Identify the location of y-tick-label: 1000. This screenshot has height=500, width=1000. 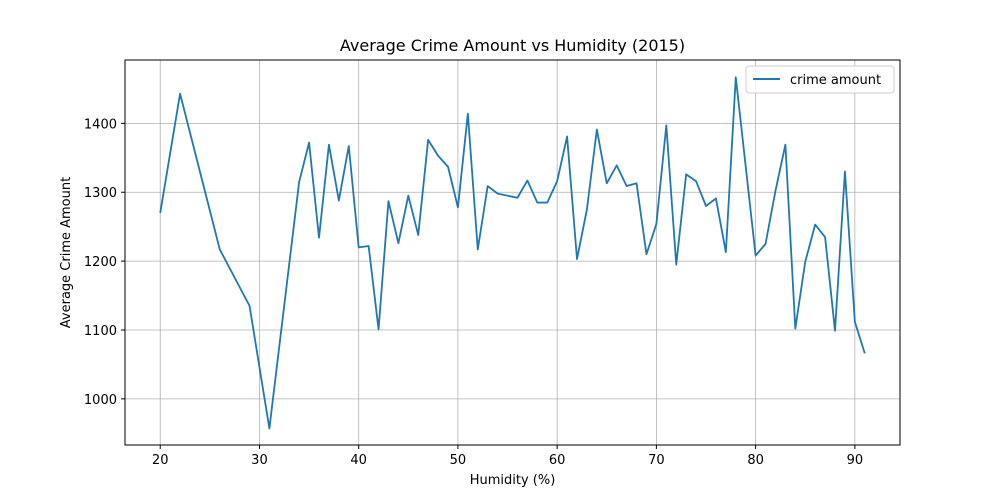
(100, 400).